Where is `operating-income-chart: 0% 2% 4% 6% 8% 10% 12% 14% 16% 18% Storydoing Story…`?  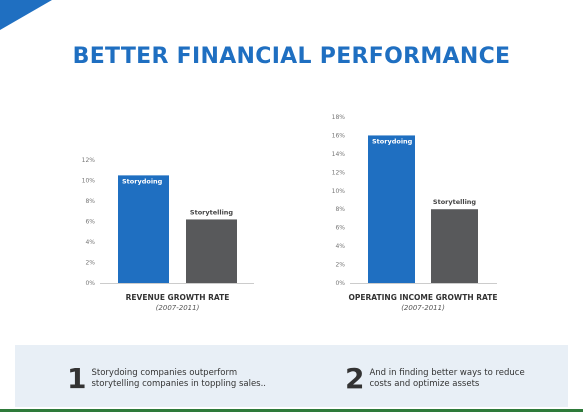
operating-income-chart: 0% 2% 4% 6% 8% 10% 12% 14% 16% 18% Storydoing Story… is located at coordinates (415, 213).